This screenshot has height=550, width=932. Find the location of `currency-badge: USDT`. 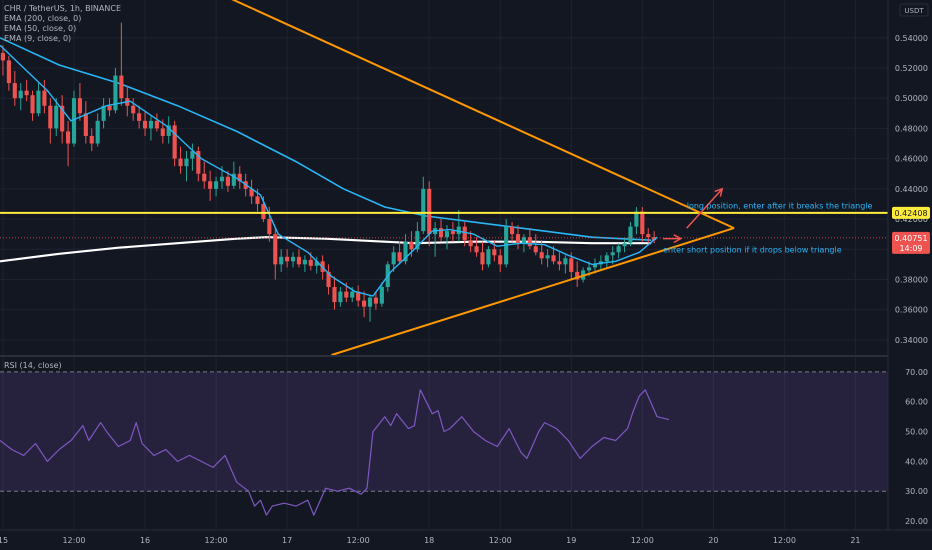

currency-badge: USDT is located at coordinates (914, 10).